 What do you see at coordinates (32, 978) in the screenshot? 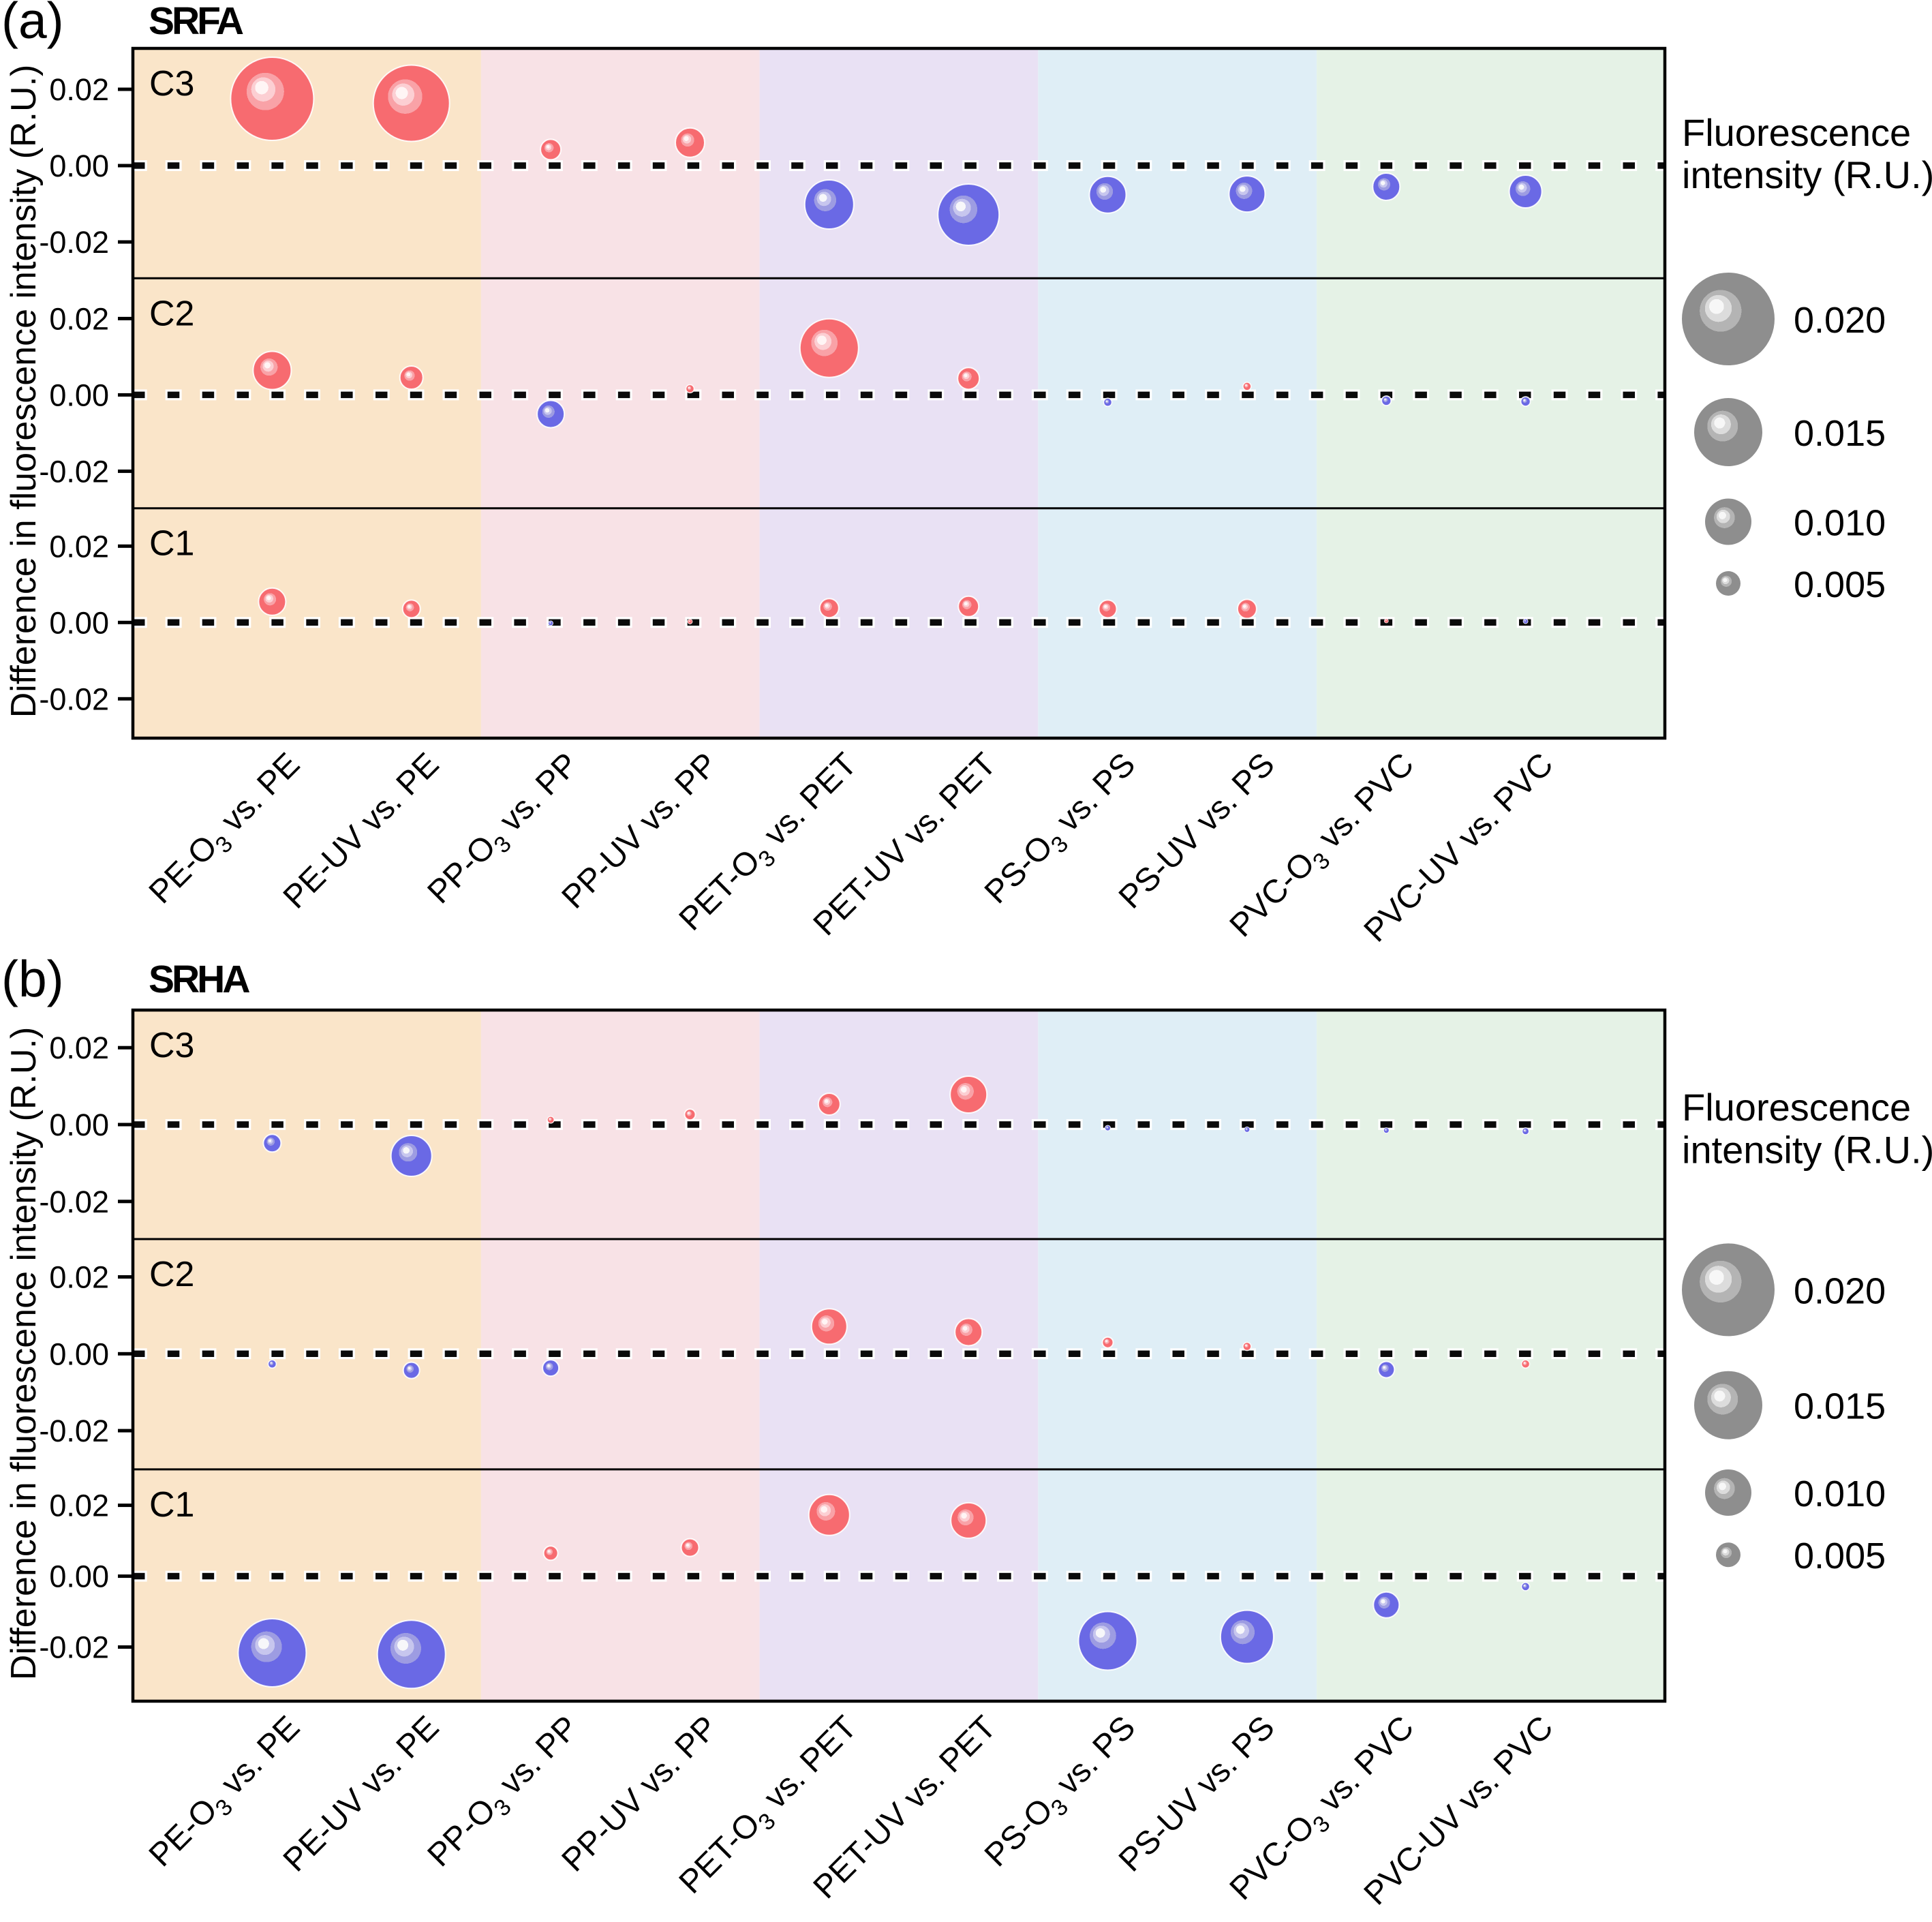
I see `svg-text: (b)` at bounding box center [32, 978].